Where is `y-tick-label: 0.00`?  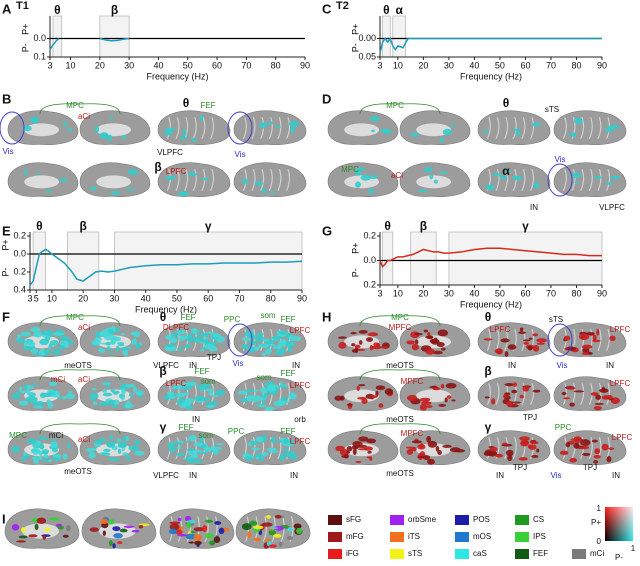
y-tick-label: 0.00 is located at coordinates (367, 38).